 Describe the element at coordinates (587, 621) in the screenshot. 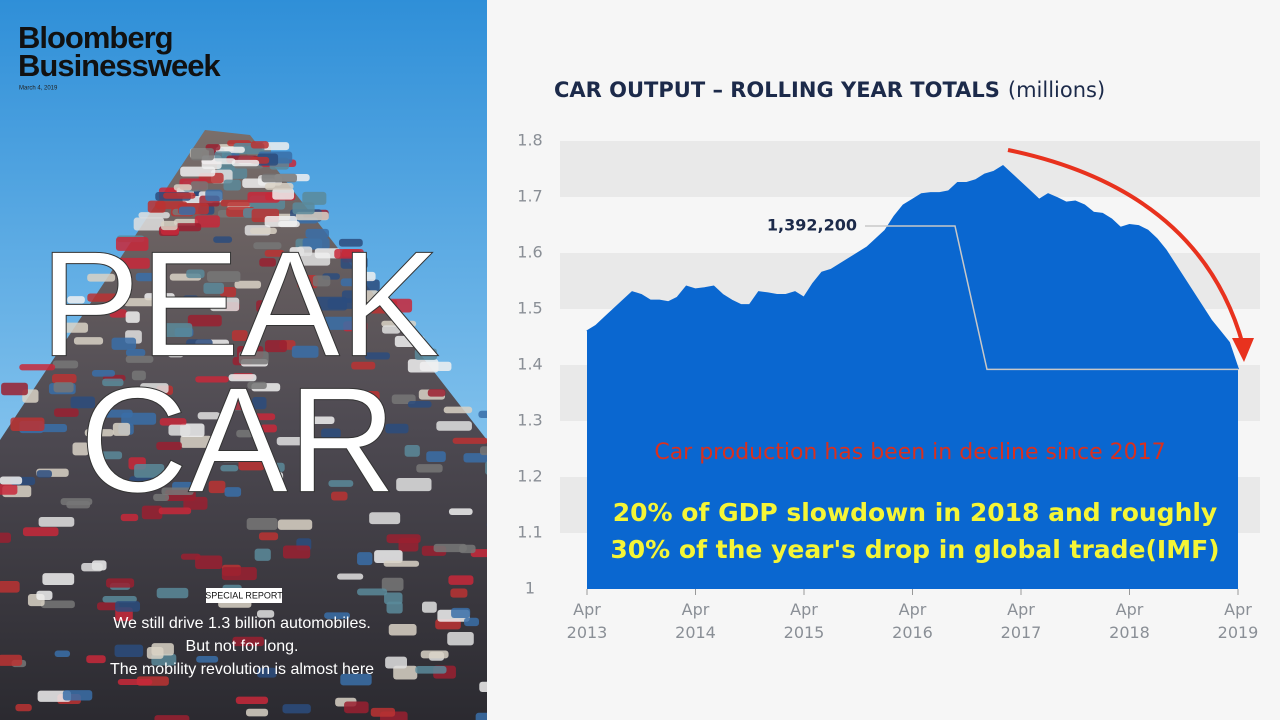

I see `x-tick-label: Apr 2013` at that location.